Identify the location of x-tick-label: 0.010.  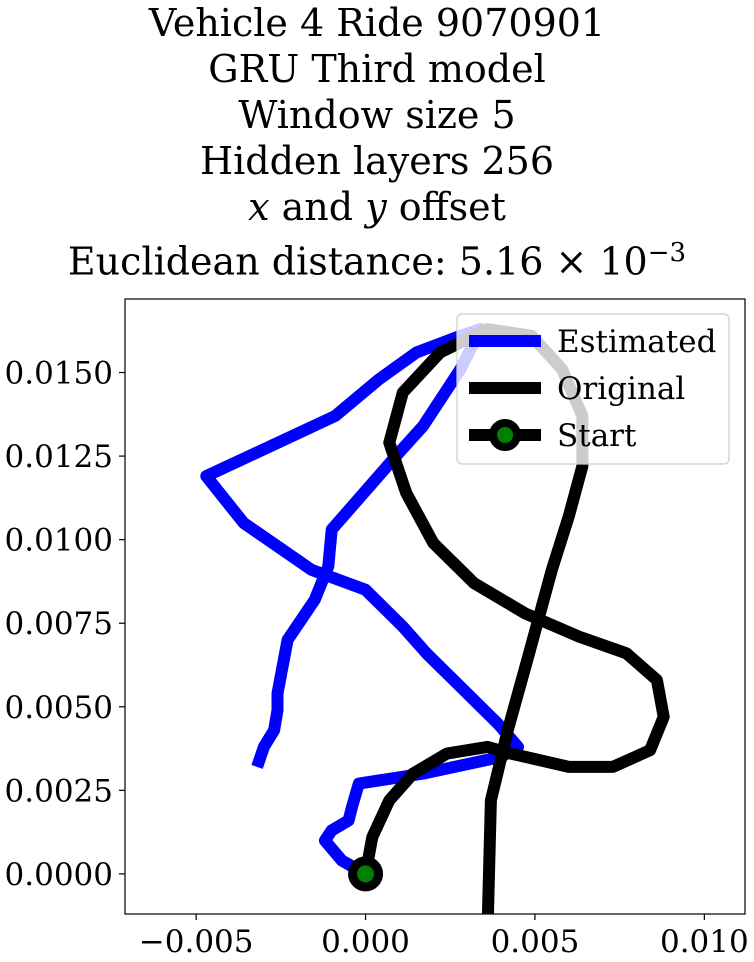
(704, 942).